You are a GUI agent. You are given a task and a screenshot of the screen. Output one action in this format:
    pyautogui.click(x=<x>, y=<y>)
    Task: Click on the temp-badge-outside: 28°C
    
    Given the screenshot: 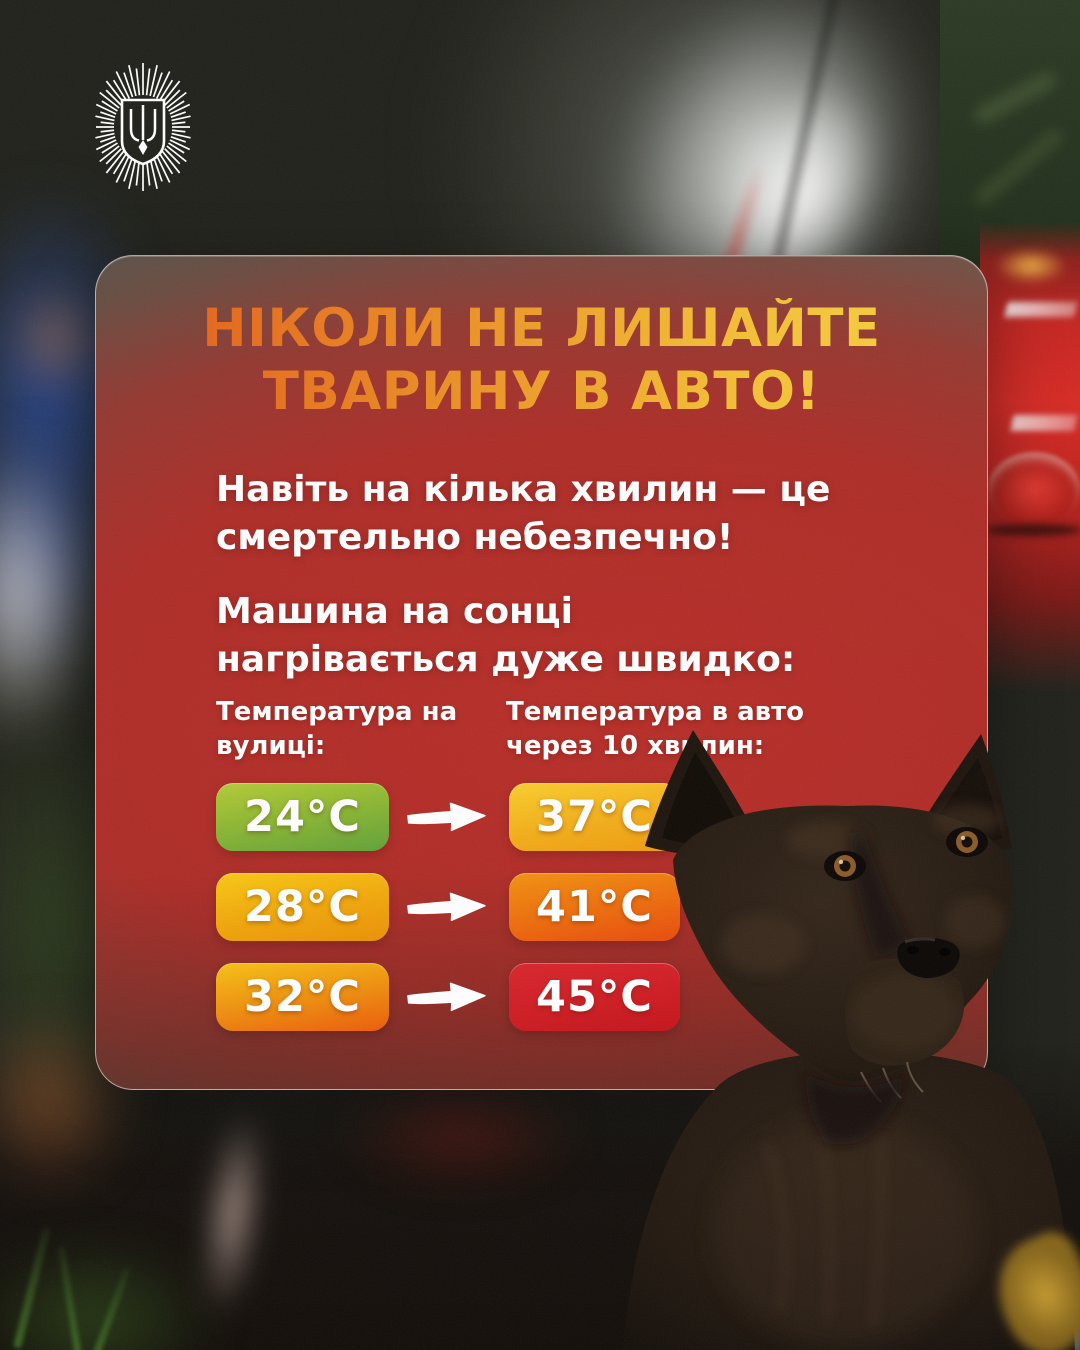 What is the action you would take?
    pyautogui.click(x=302, y=907)
    